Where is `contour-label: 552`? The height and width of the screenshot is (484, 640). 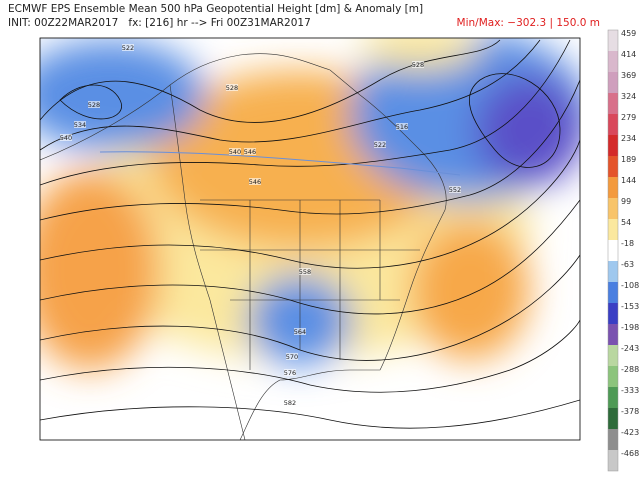 contour-label: 552 is located at coordinates (455, 190).